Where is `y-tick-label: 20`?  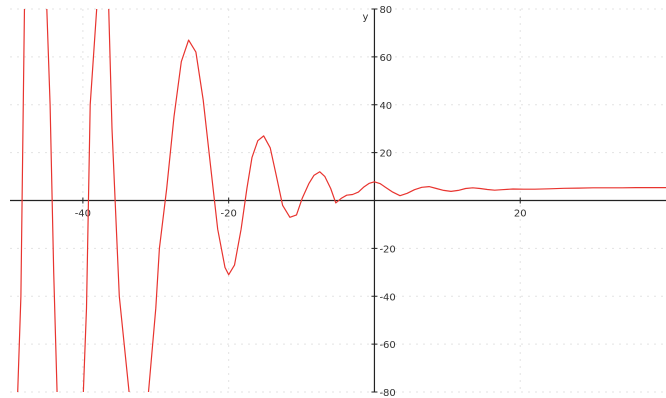
y-tick-label: 20 is located at coordinates (385, 154).